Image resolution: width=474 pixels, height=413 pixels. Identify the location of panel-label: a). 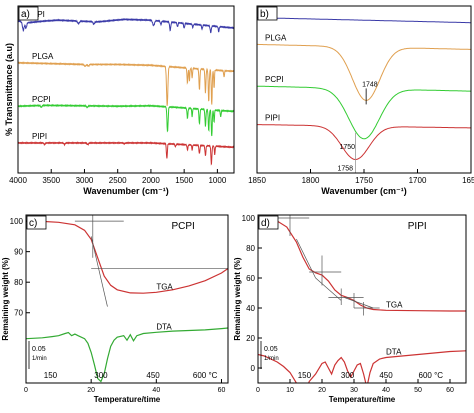
(25, 14).